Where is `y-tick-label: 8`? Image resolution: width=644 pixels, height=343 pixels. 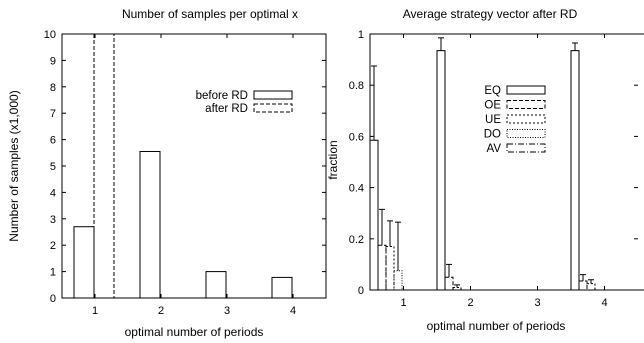
y-tick-label: 8 is located at coordinates (53, 88).